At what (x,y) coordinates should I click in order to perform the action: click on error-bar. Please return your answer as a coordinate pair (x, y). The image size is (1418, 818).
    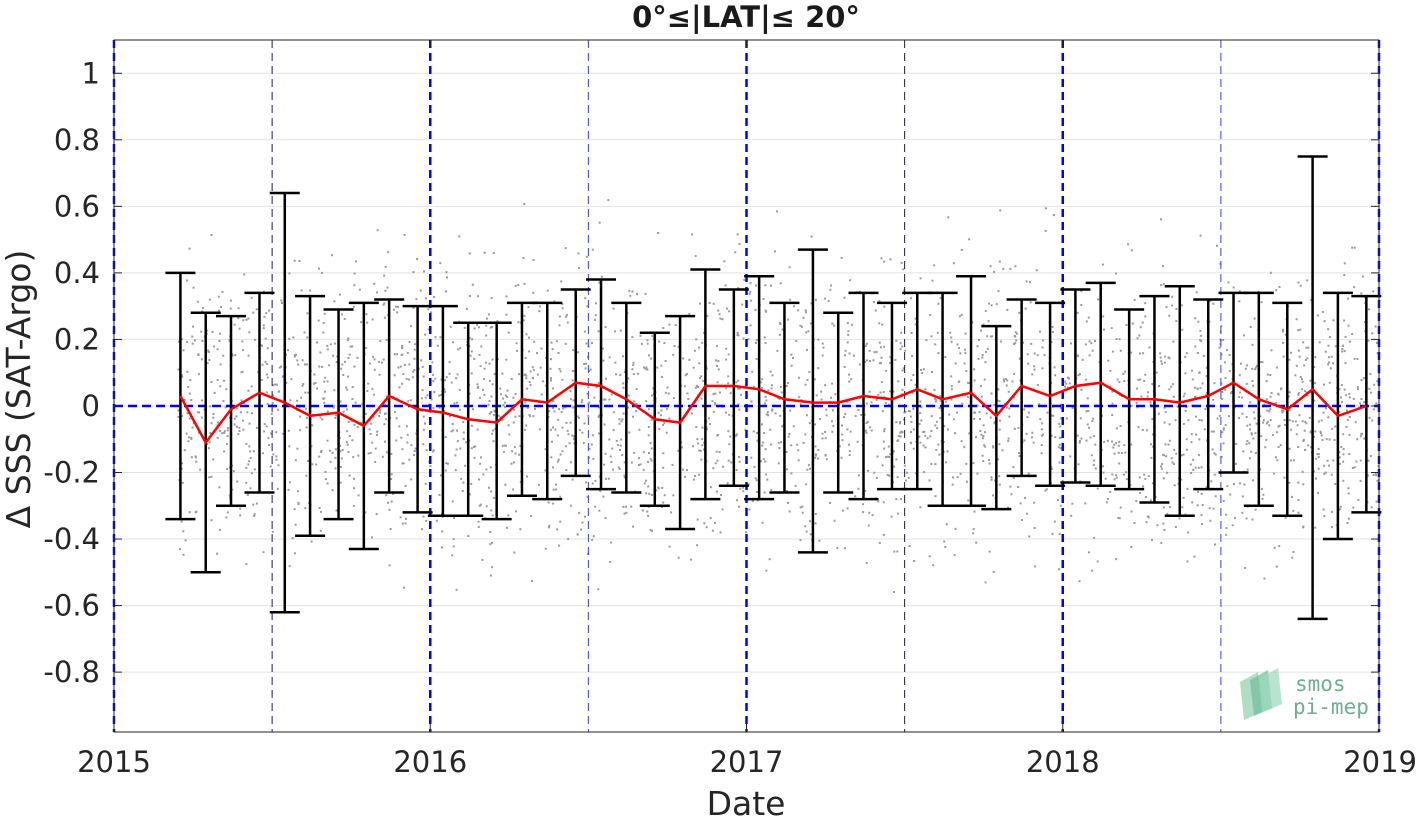
    Looking at the image, I should click on (784, 397).